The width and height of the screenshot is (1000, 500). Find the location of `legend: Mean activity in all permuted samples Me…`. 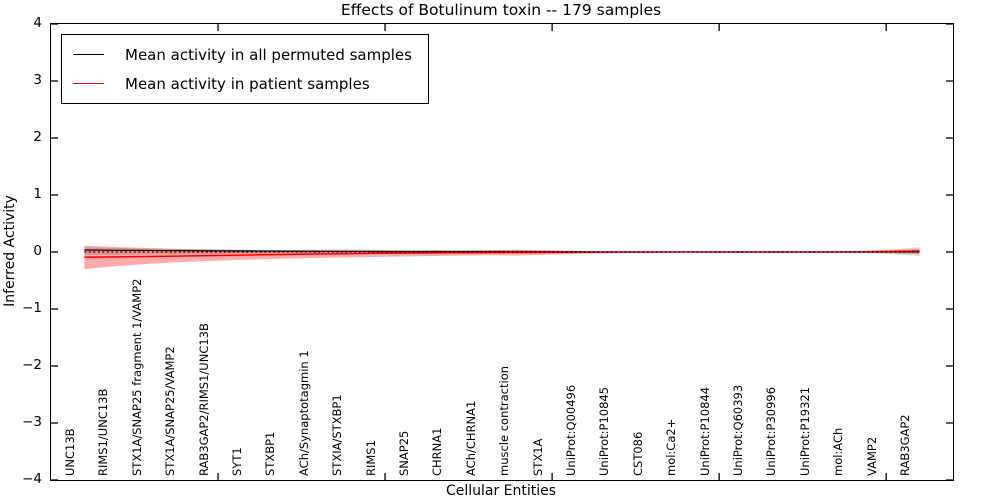

legend: Mean activity in all permuted samples Me… is located at coordinates (245, 69).